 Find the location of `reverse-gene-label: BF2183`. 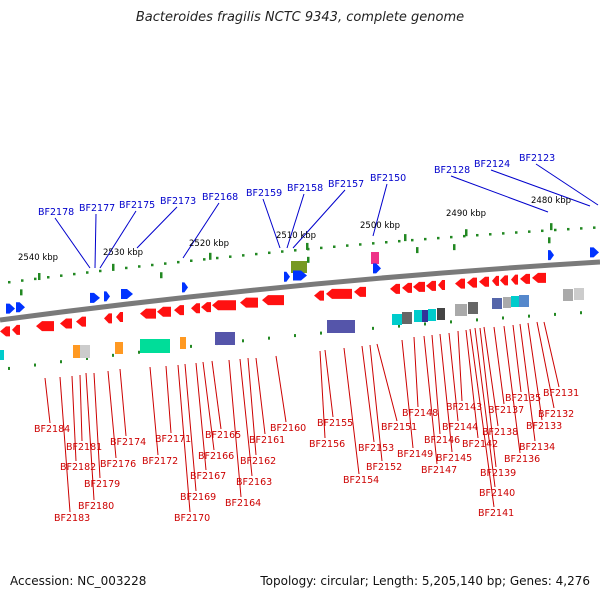

reverse-gene-label: BF2183 is located at coordinates (72, 518).